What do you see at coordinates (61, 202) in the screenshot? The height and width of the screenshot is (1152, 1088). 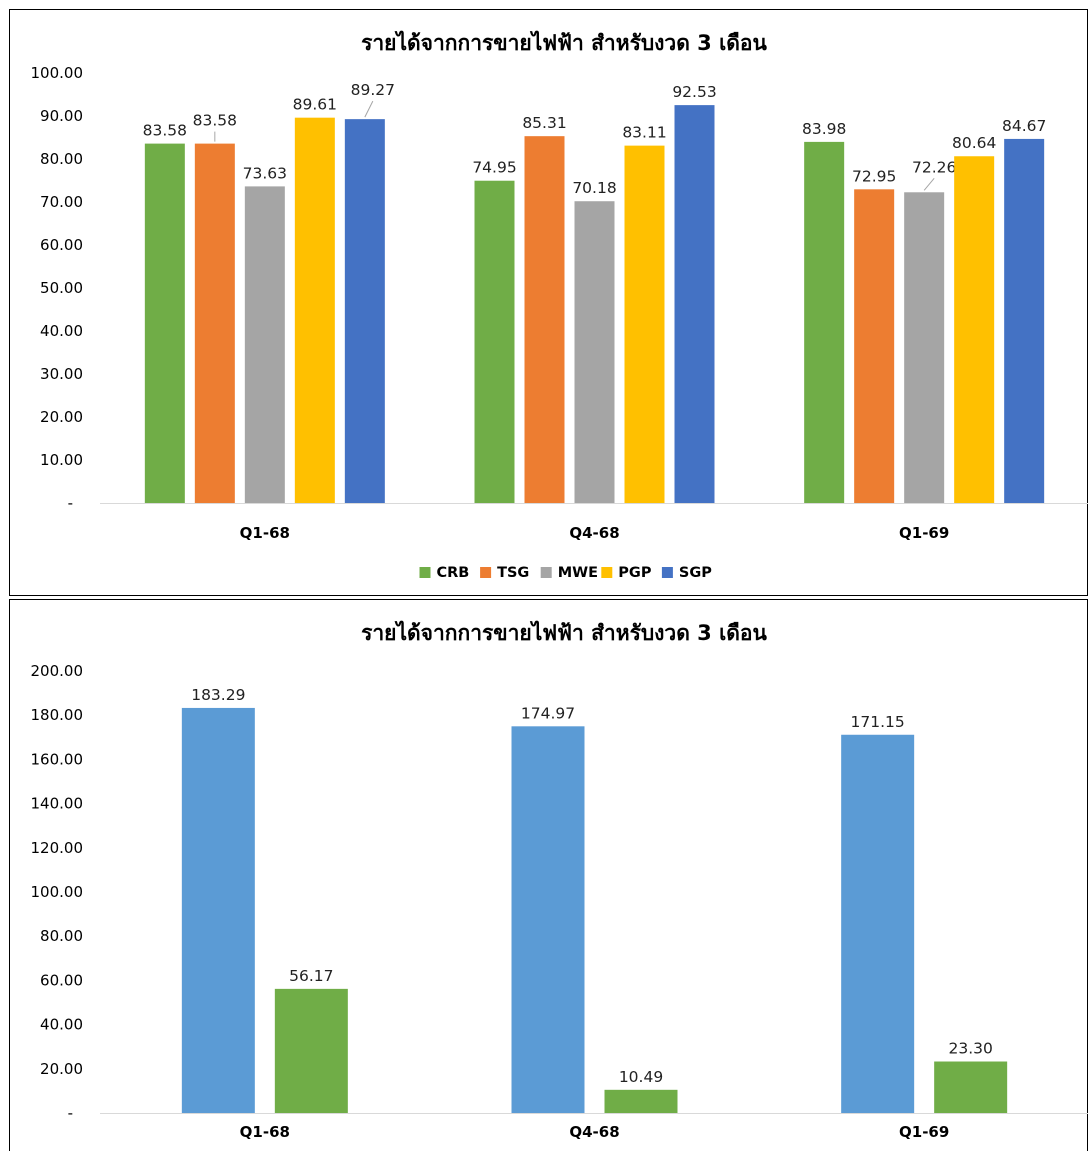 I see `y-tick-label: 70.00` at bounding box center [61, 202].